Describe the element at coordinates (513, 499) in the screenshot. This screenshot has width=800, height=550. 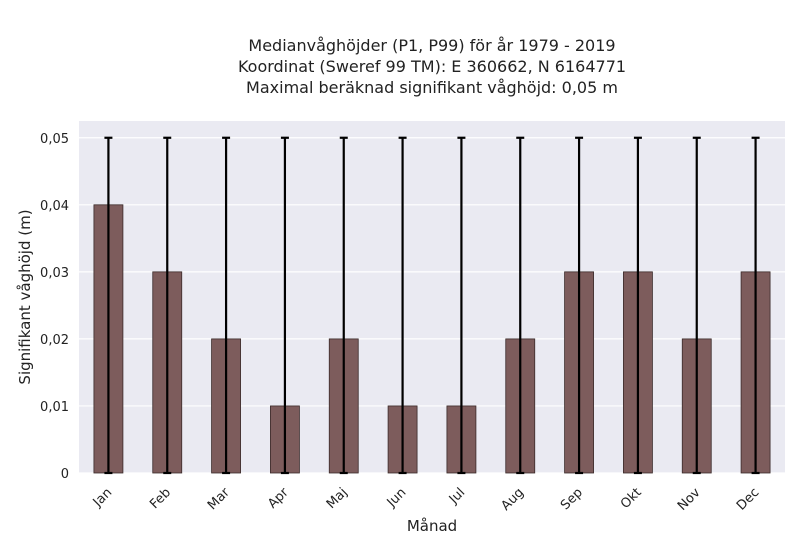
I see `x-tick-label-aug: Aug` at that location.